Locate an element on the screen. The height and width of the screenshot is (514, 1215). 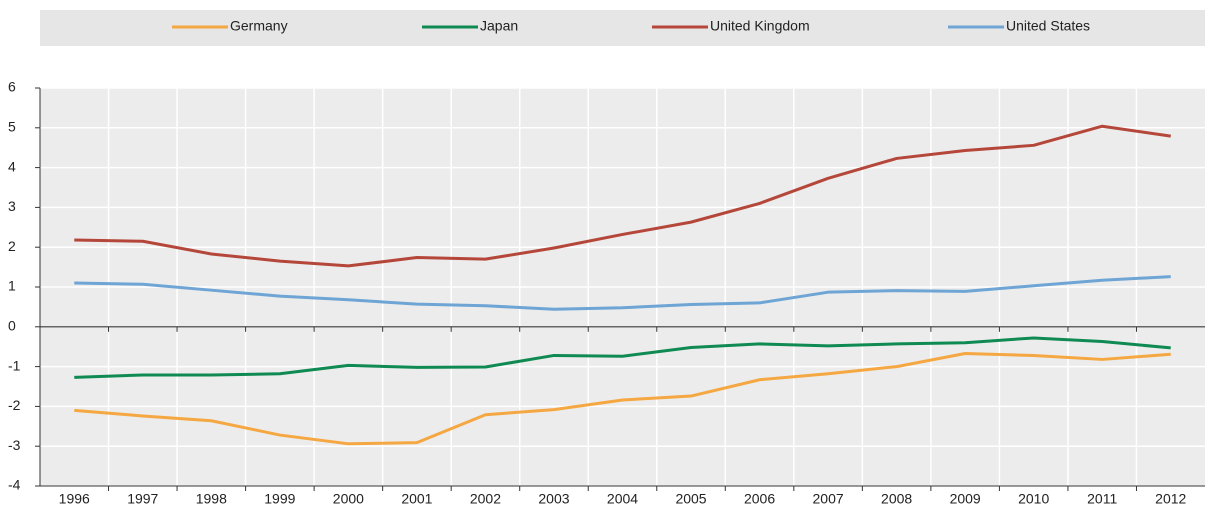
x-tick-label: 1996 is located at coordinates (74, 499).